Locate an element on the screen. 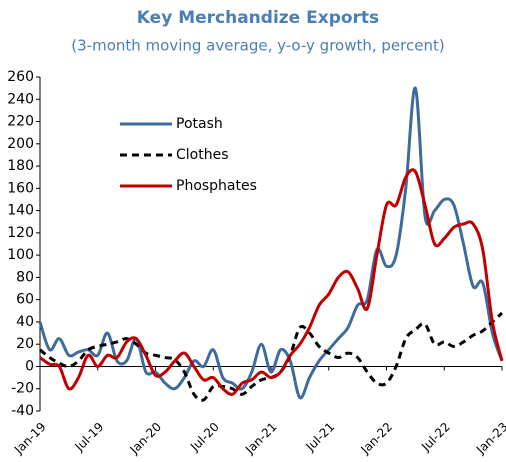 Image resolution: width=506 pixels, height=462 pixels. y-tick-label: 200 is located at coordinates (20, 144).